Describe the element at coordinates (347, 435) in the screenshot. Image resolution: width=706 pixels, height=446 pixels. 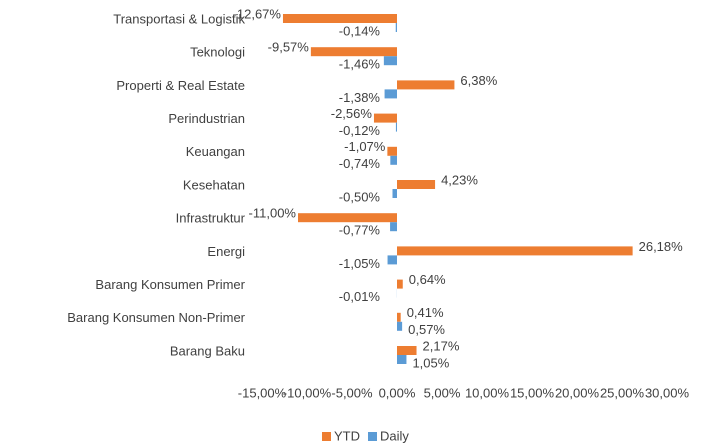
I see `legend-label: YTD` at that location.